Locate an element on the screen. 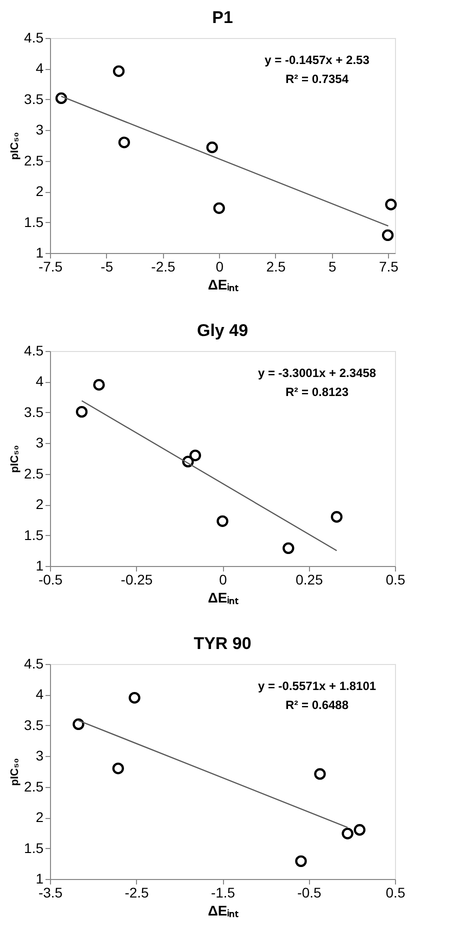 Image resolution: width=457 pixels, height=936 pixels. annotation: R² = 0.7354 is located at coordinates (317, 79).